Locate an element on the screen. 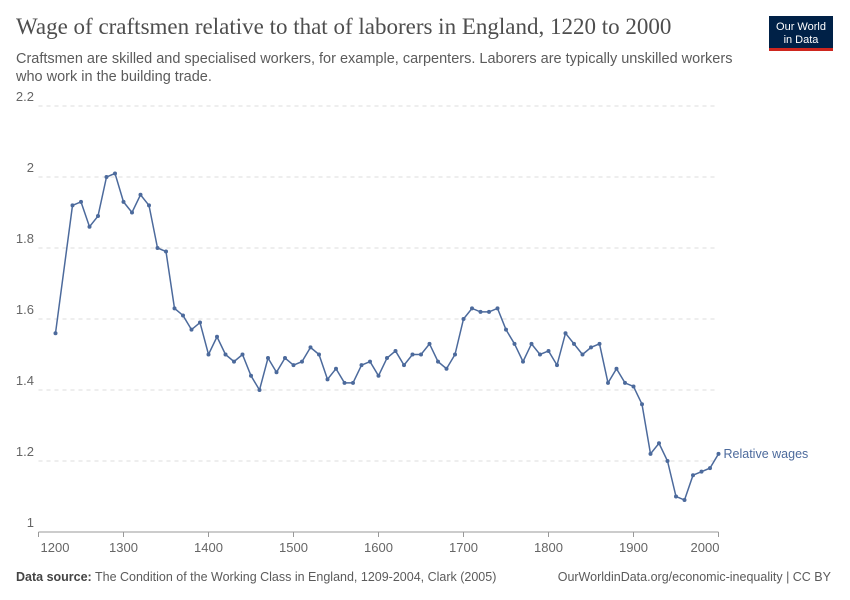  x-tick-label: 1500 is located at coordinates (293, 547).